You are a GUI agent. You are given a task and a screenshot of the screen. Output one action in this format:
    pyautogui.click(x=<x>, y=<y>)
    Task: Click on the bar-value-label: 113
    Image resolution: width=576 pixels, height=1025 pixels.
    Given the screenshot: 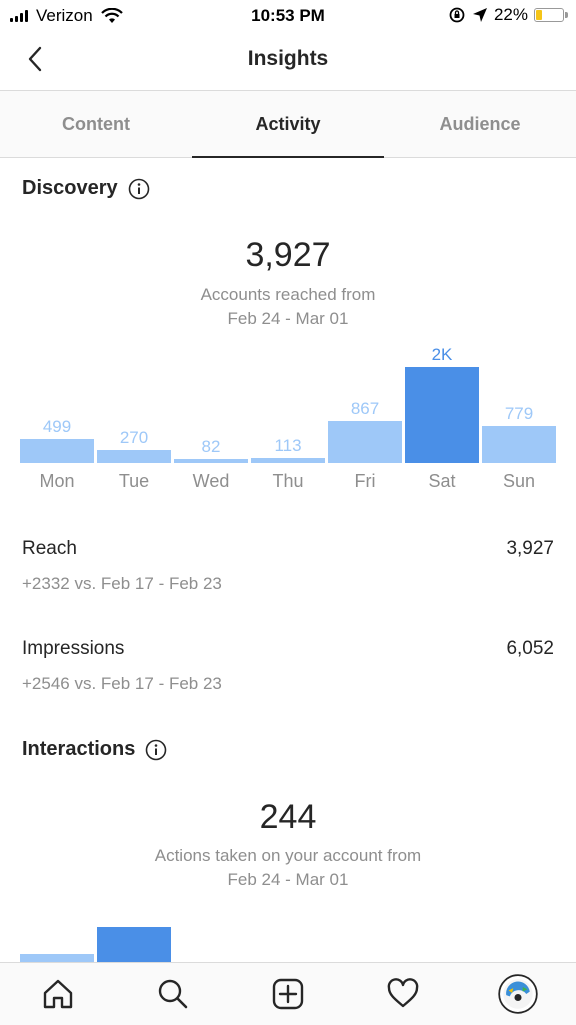 What is the action you would take?
    pyautogui.click(x=288, y=445)
    